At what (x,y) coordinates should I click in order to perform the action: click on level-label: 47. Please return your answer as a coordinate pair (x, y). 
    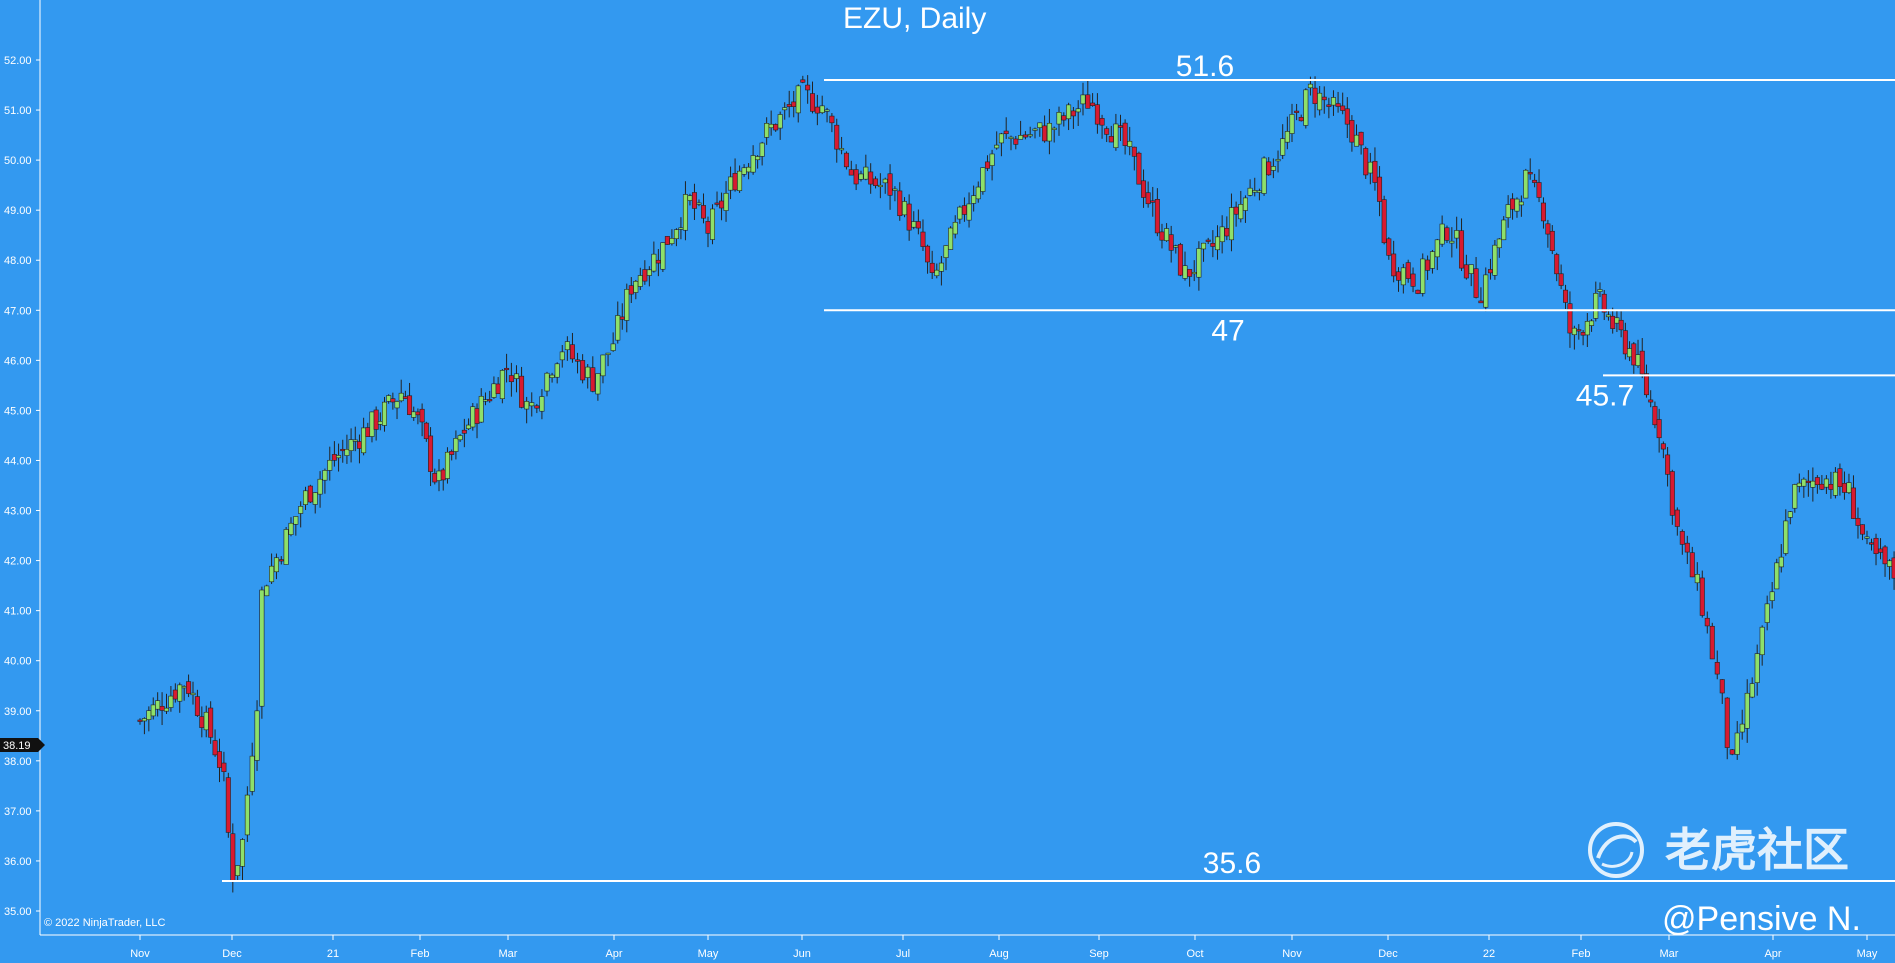
    Looking at the image, I should click on (1227, 330).